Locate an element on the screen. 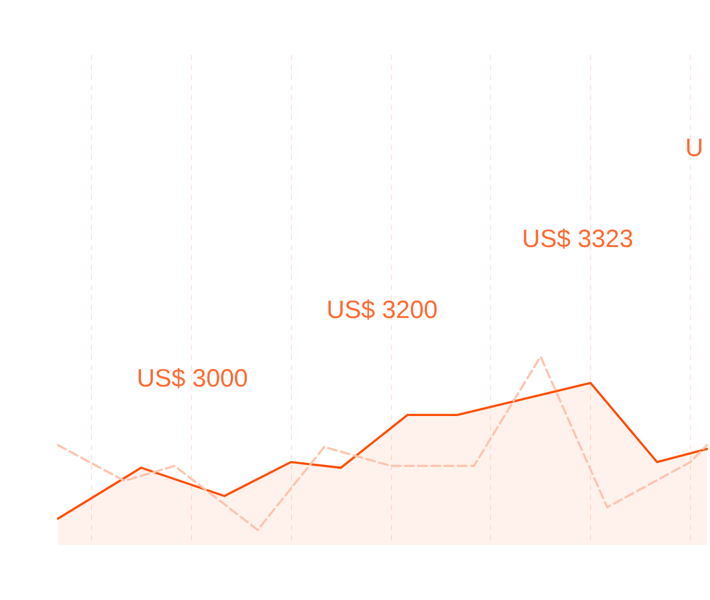  text: US$ 3200 is located at coordinates (382, 310).